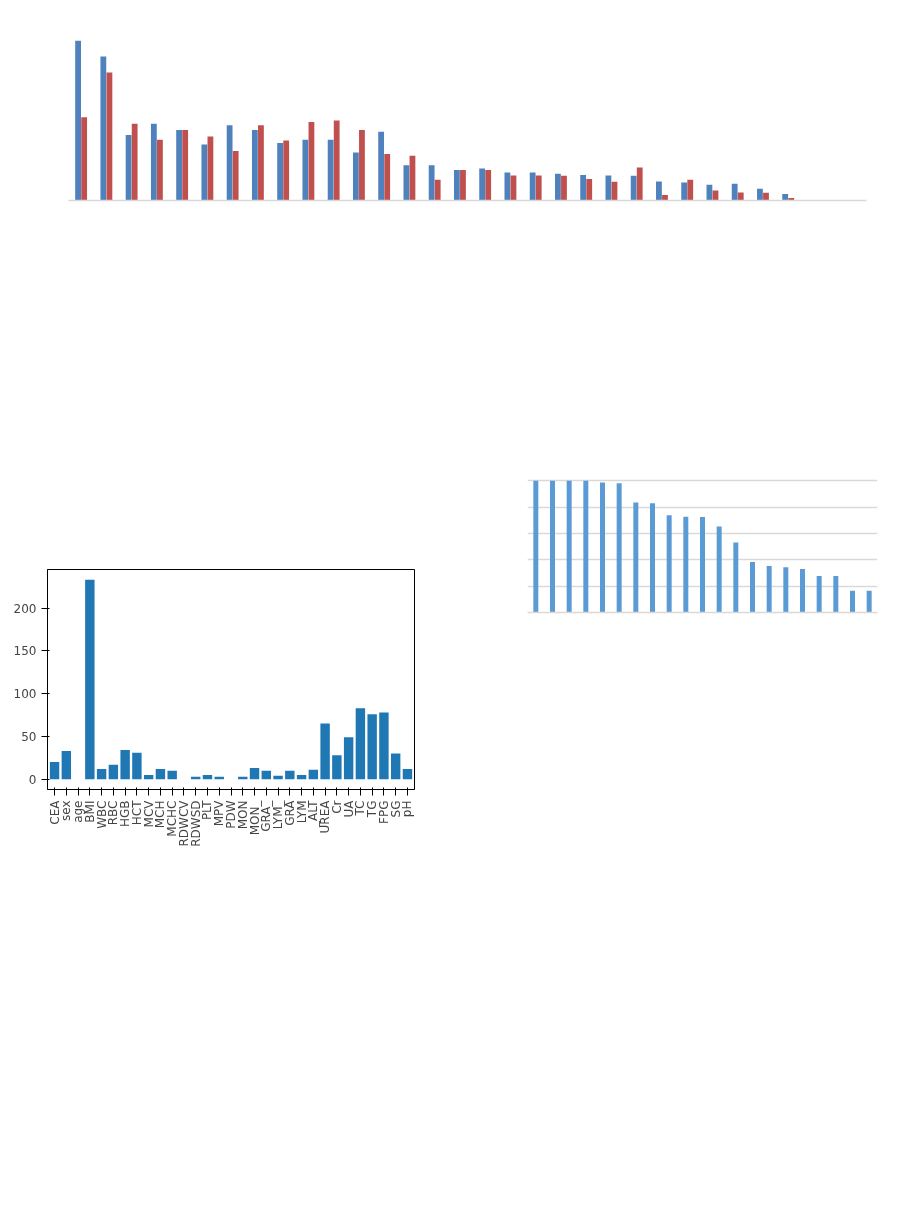 The width and height of the screenshot is (901, 1212). I want to click on y-tick-label: 50, so click(29, 736).